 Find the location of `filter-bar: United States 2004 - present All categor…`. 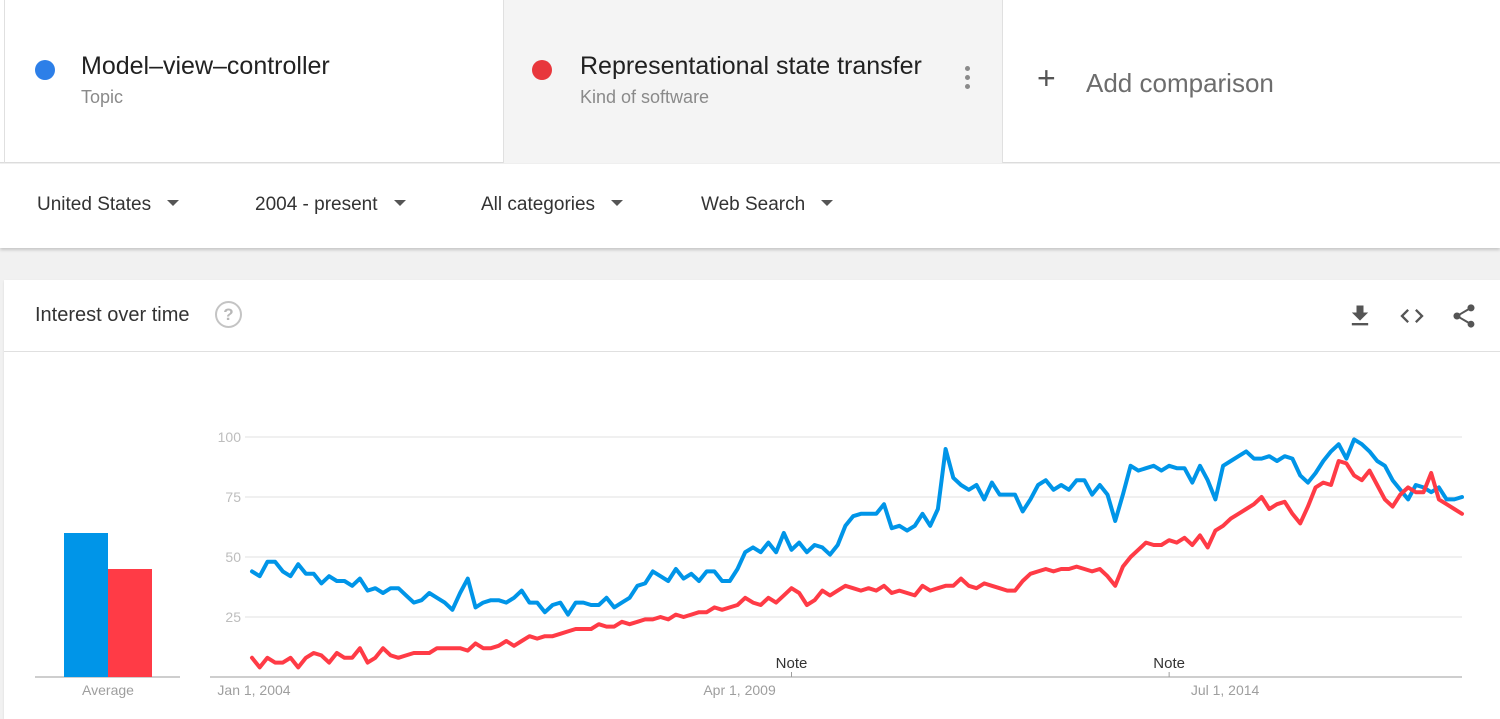

filter-bar: United States 2004 - present All categor… is located at coordinates (750, 206).